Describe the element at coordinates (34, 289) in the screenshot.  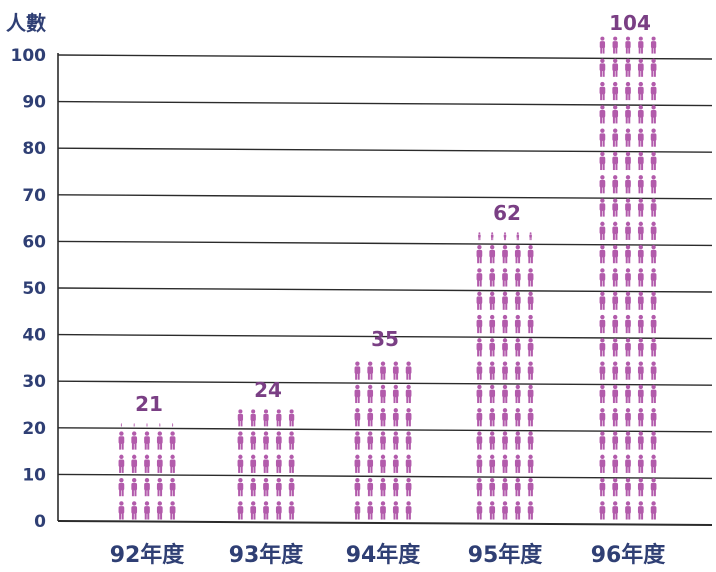
I see `y-tick-label: 50` at that location.